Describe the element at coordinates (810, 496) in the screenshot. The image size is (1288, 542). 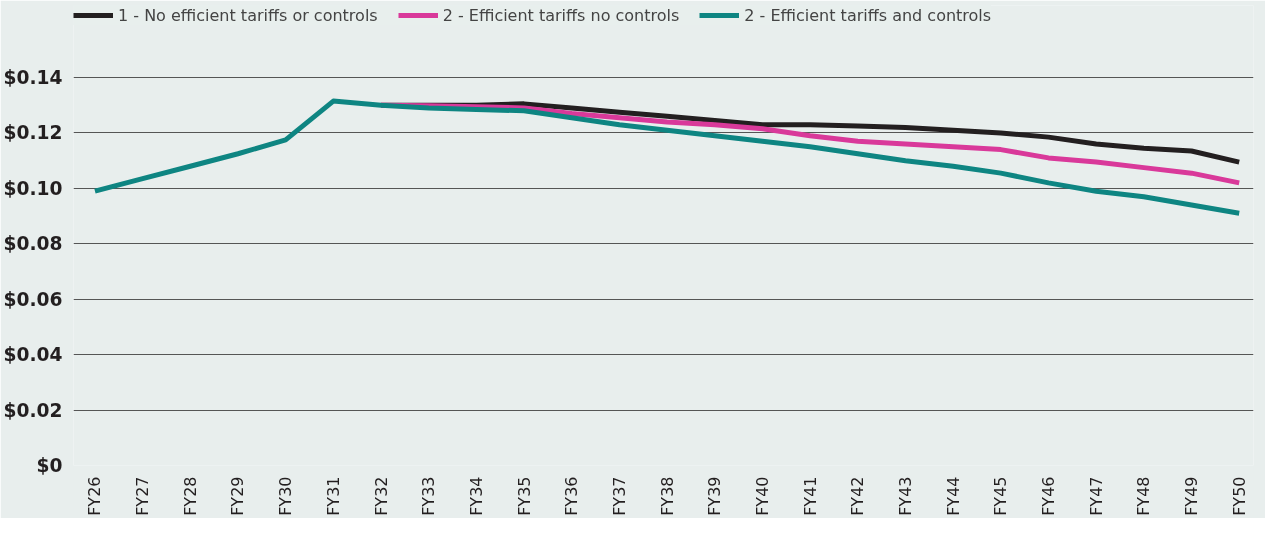
I see `x-tick-label: FY41` at that location.